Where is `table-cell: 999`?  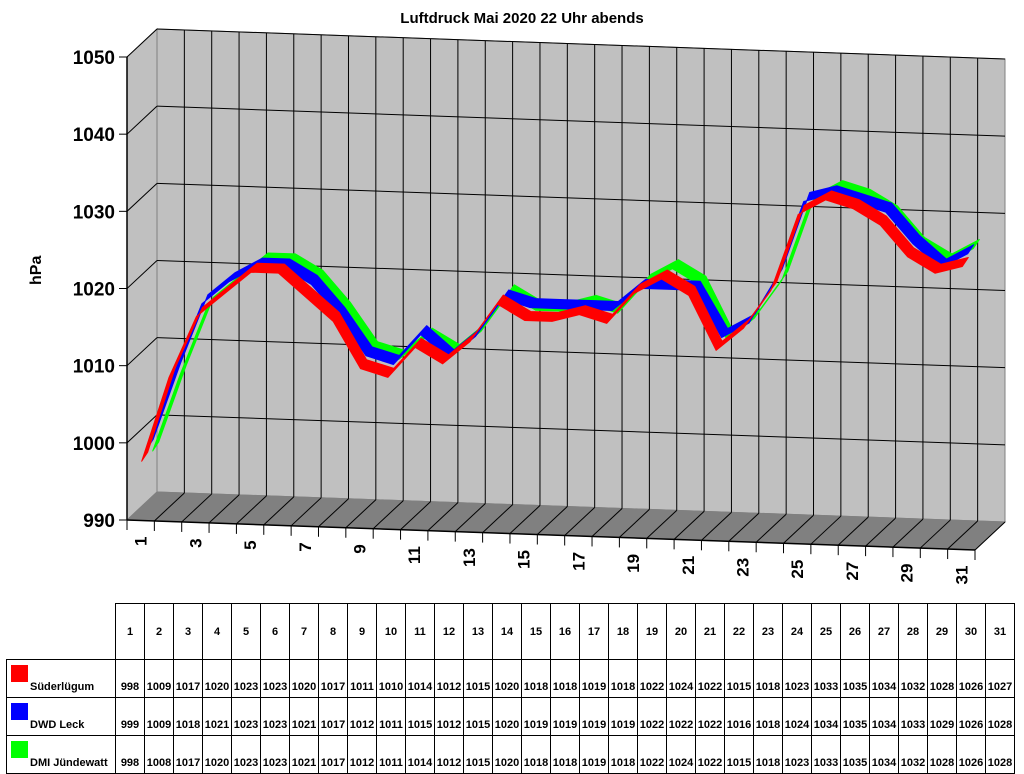 table-cell: 999 is located at coordinates (130, 716).